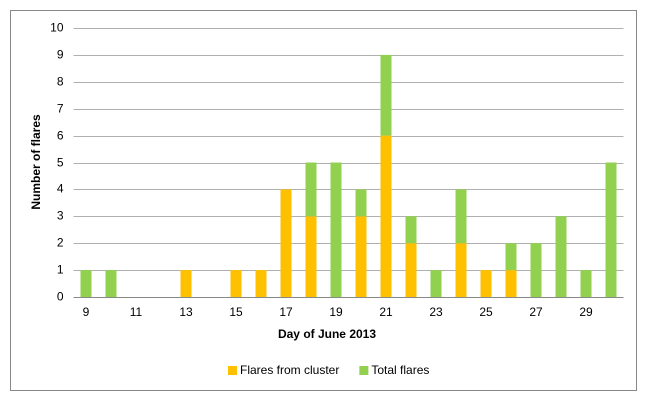  I want to click on y-tick-label: 3, so click(60, 216).